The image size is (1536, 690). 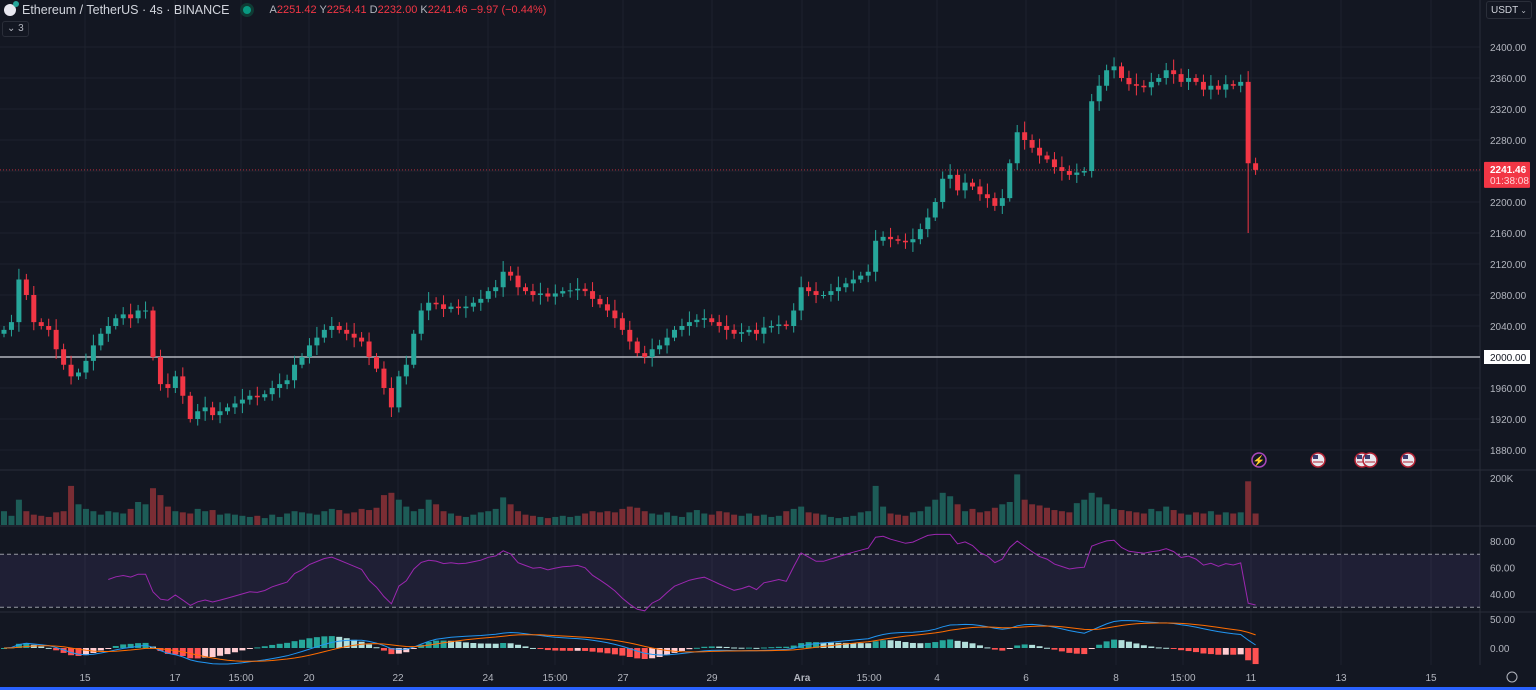 What do you see at coordinates (937, 678) in the screenshot?
I see `time-axis-label: 4` at bounding box center [937, 678].